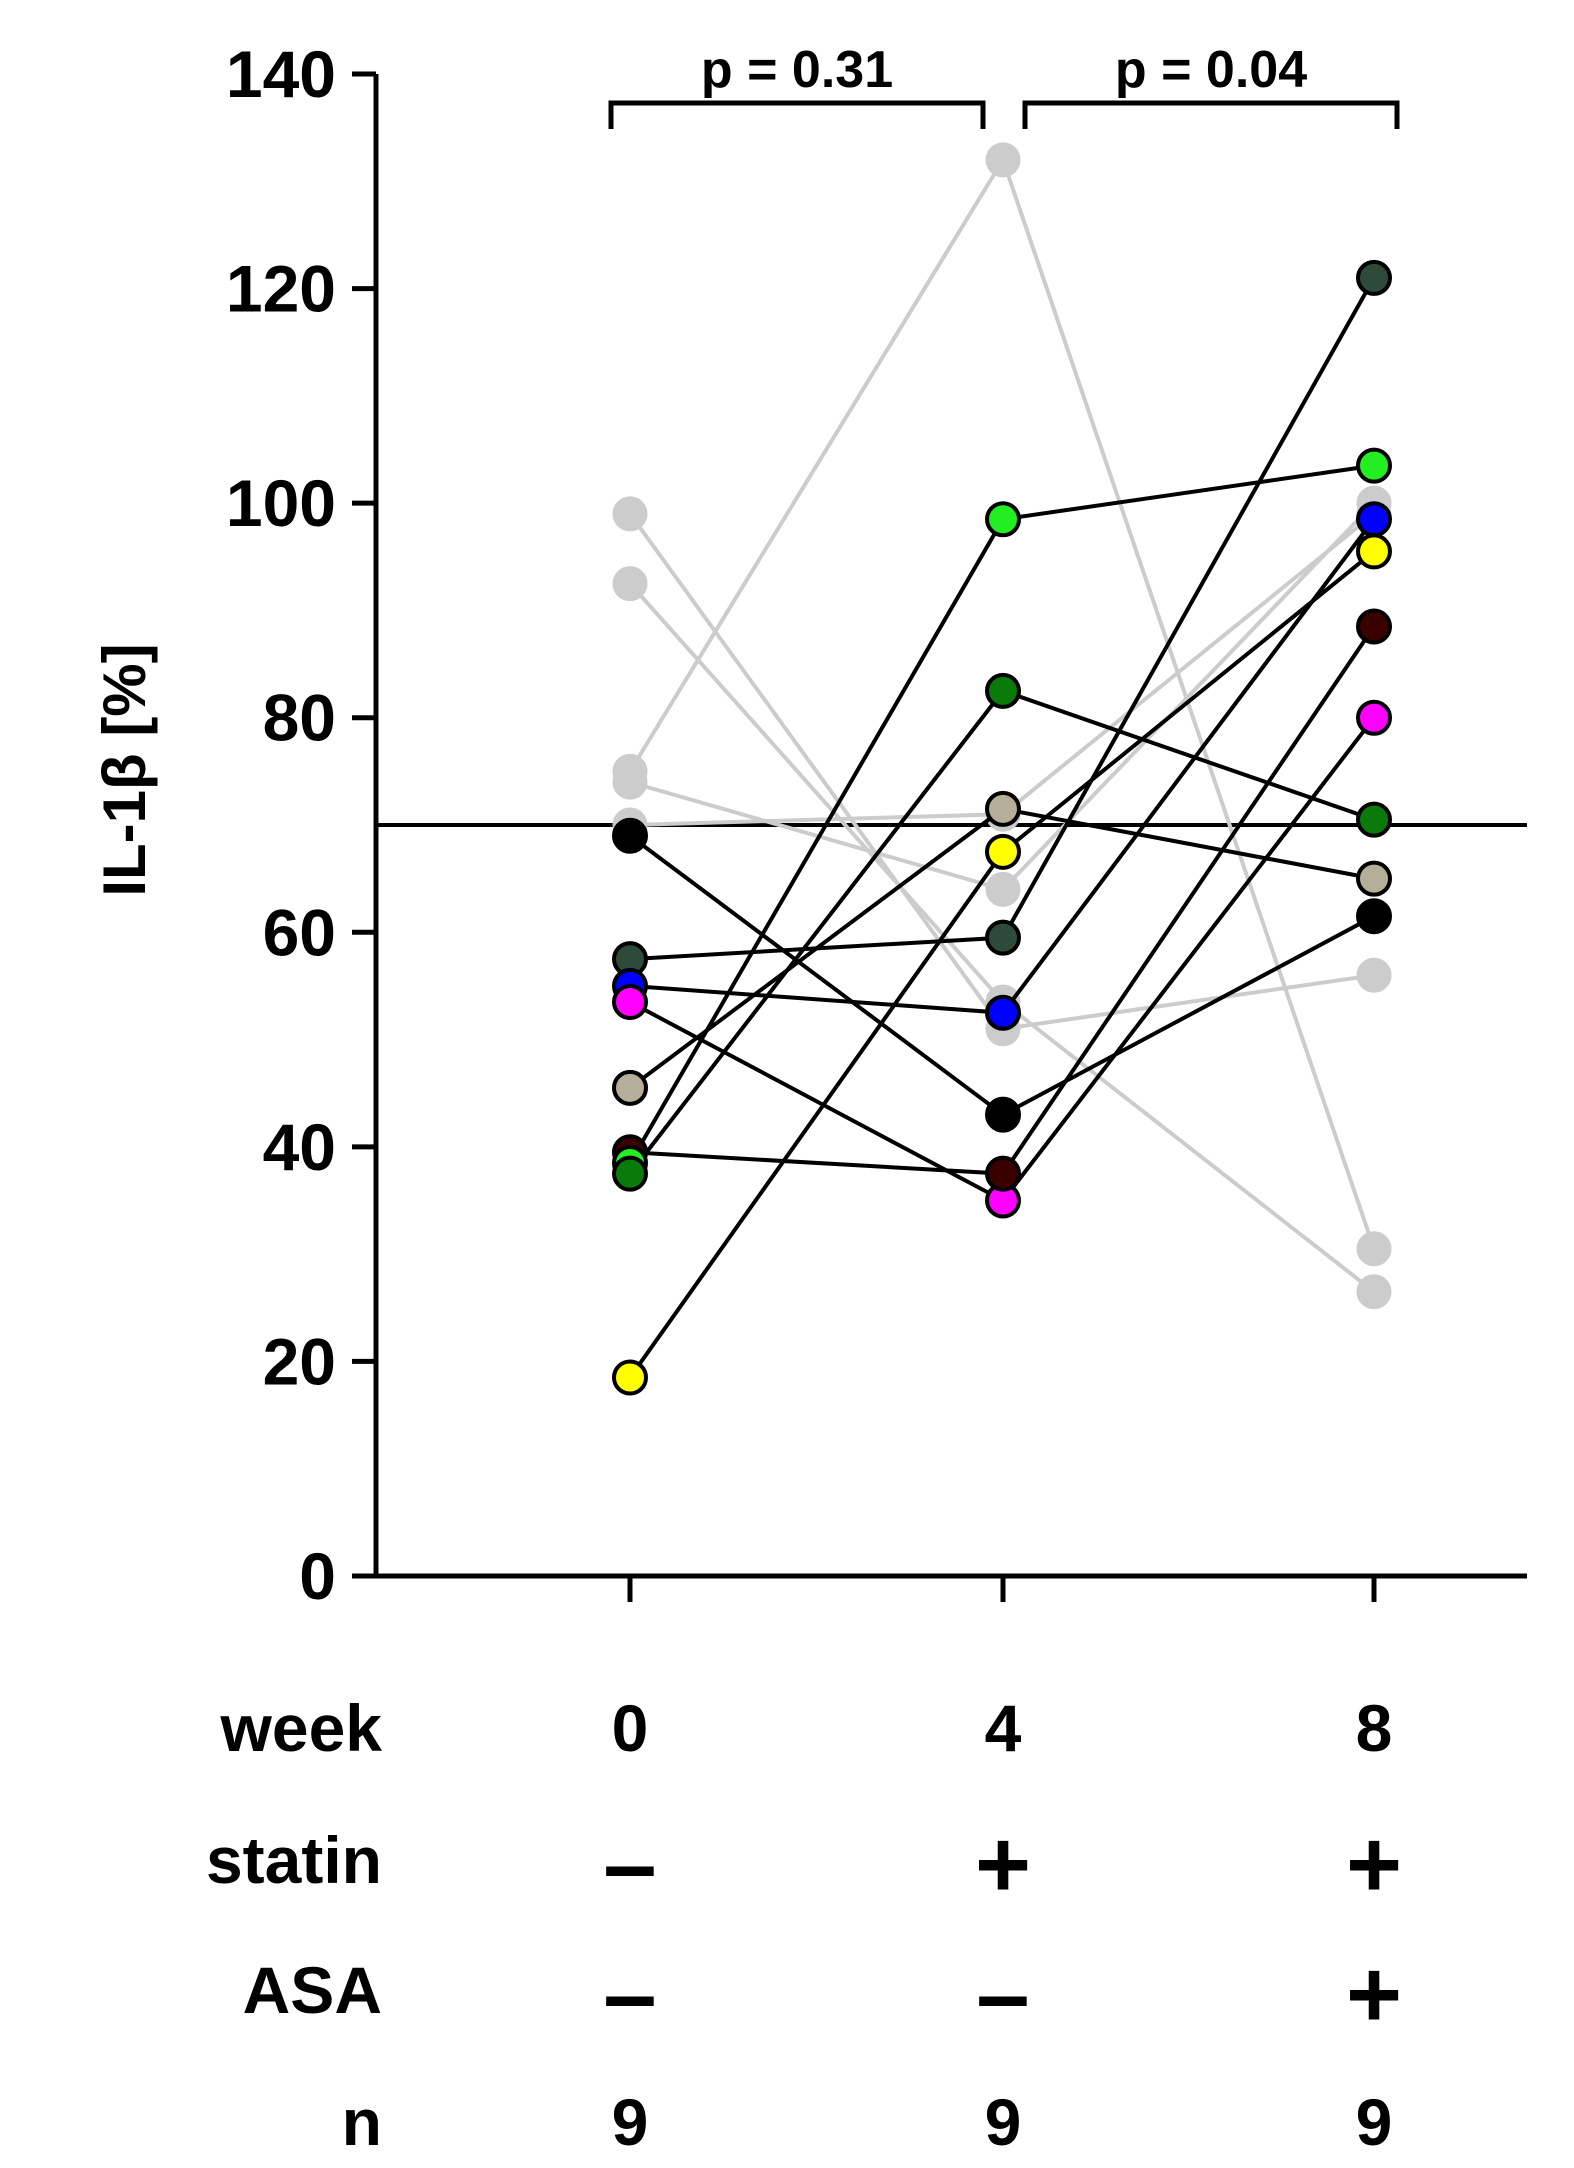 This screenshot has height=2168, width=1574. Describe the element at coordinates (630, 1728) in the screenshot. I see `table-cell: 0` at that location.